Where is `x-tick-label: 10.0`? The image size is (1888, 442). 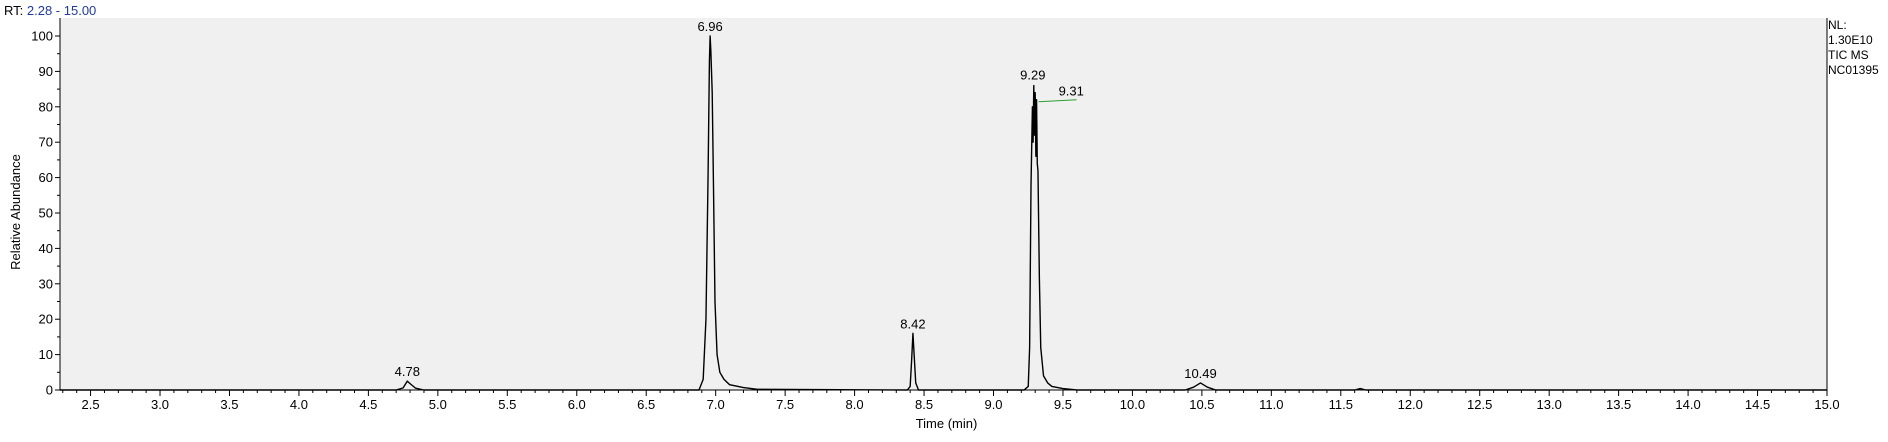 x-tick-label: 10.0 is located at coordinates (1132, 404).